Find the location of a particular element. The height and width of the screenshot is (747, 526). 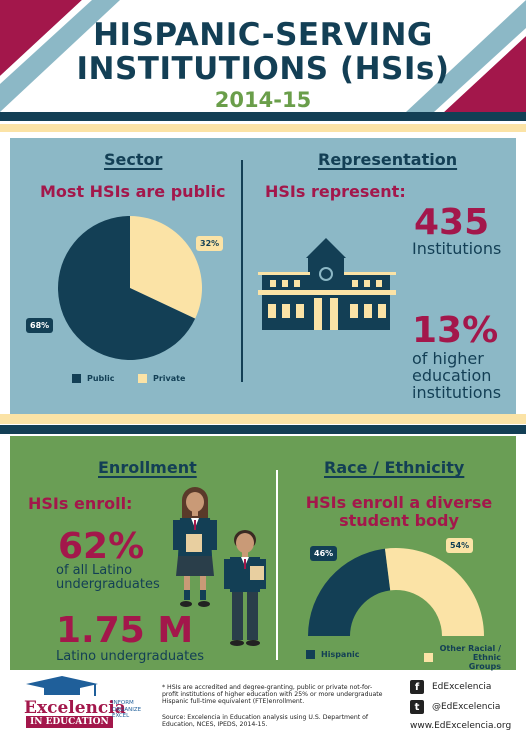

private-data-label: 32% is located at coordinates (210, 243).